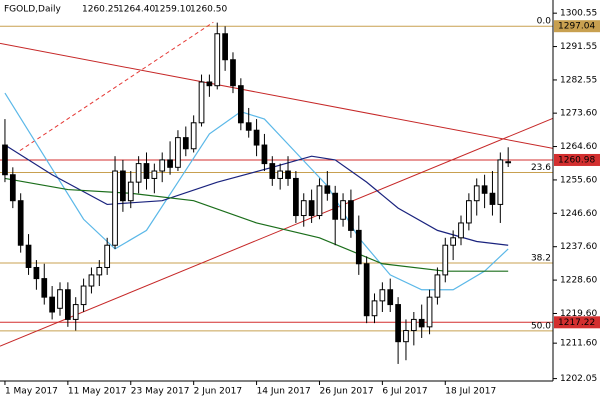  What do you see at coordinates (578, 247) in the screenshot?
I see `y-tick-label: 1237.60` at bounding box center [578, 247].